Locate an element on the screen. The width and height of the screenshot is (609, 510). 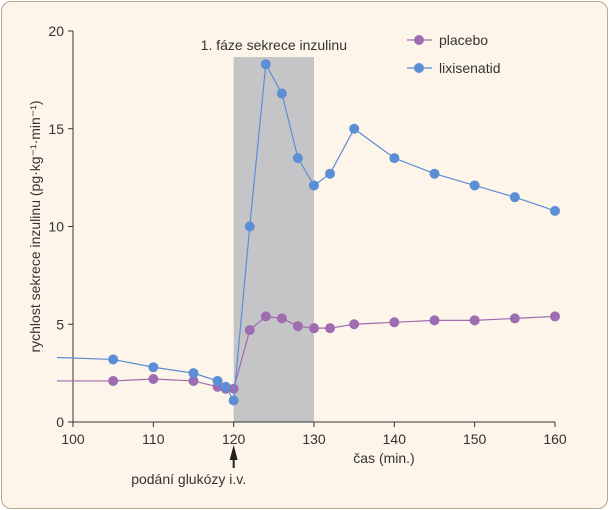
x-tick-label: 110 is located at coordinates (153, 439).